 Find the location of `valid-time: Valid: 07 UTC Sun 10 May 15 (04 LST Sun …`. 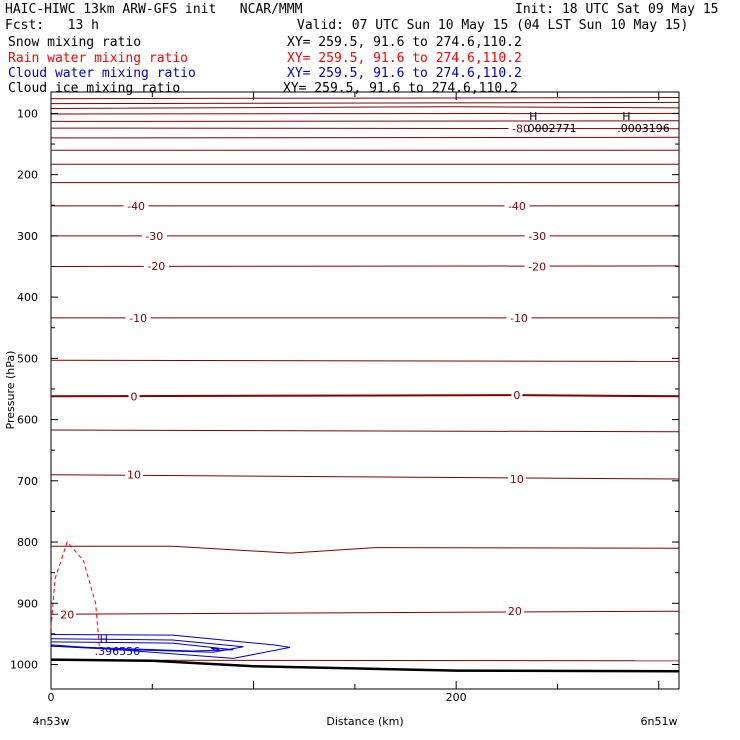

valid-time: Valid: 07 UTC Sun 10 May 15 (04 LST Sun … is located at coordinates (493, 25).